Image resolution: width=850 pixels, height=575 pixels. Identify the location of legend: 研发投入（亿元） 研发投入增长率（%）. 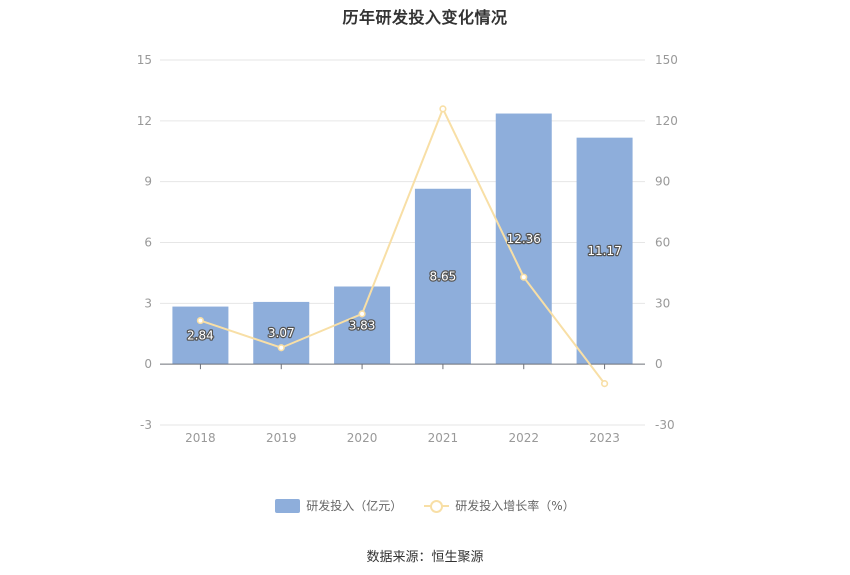
(425, 505).